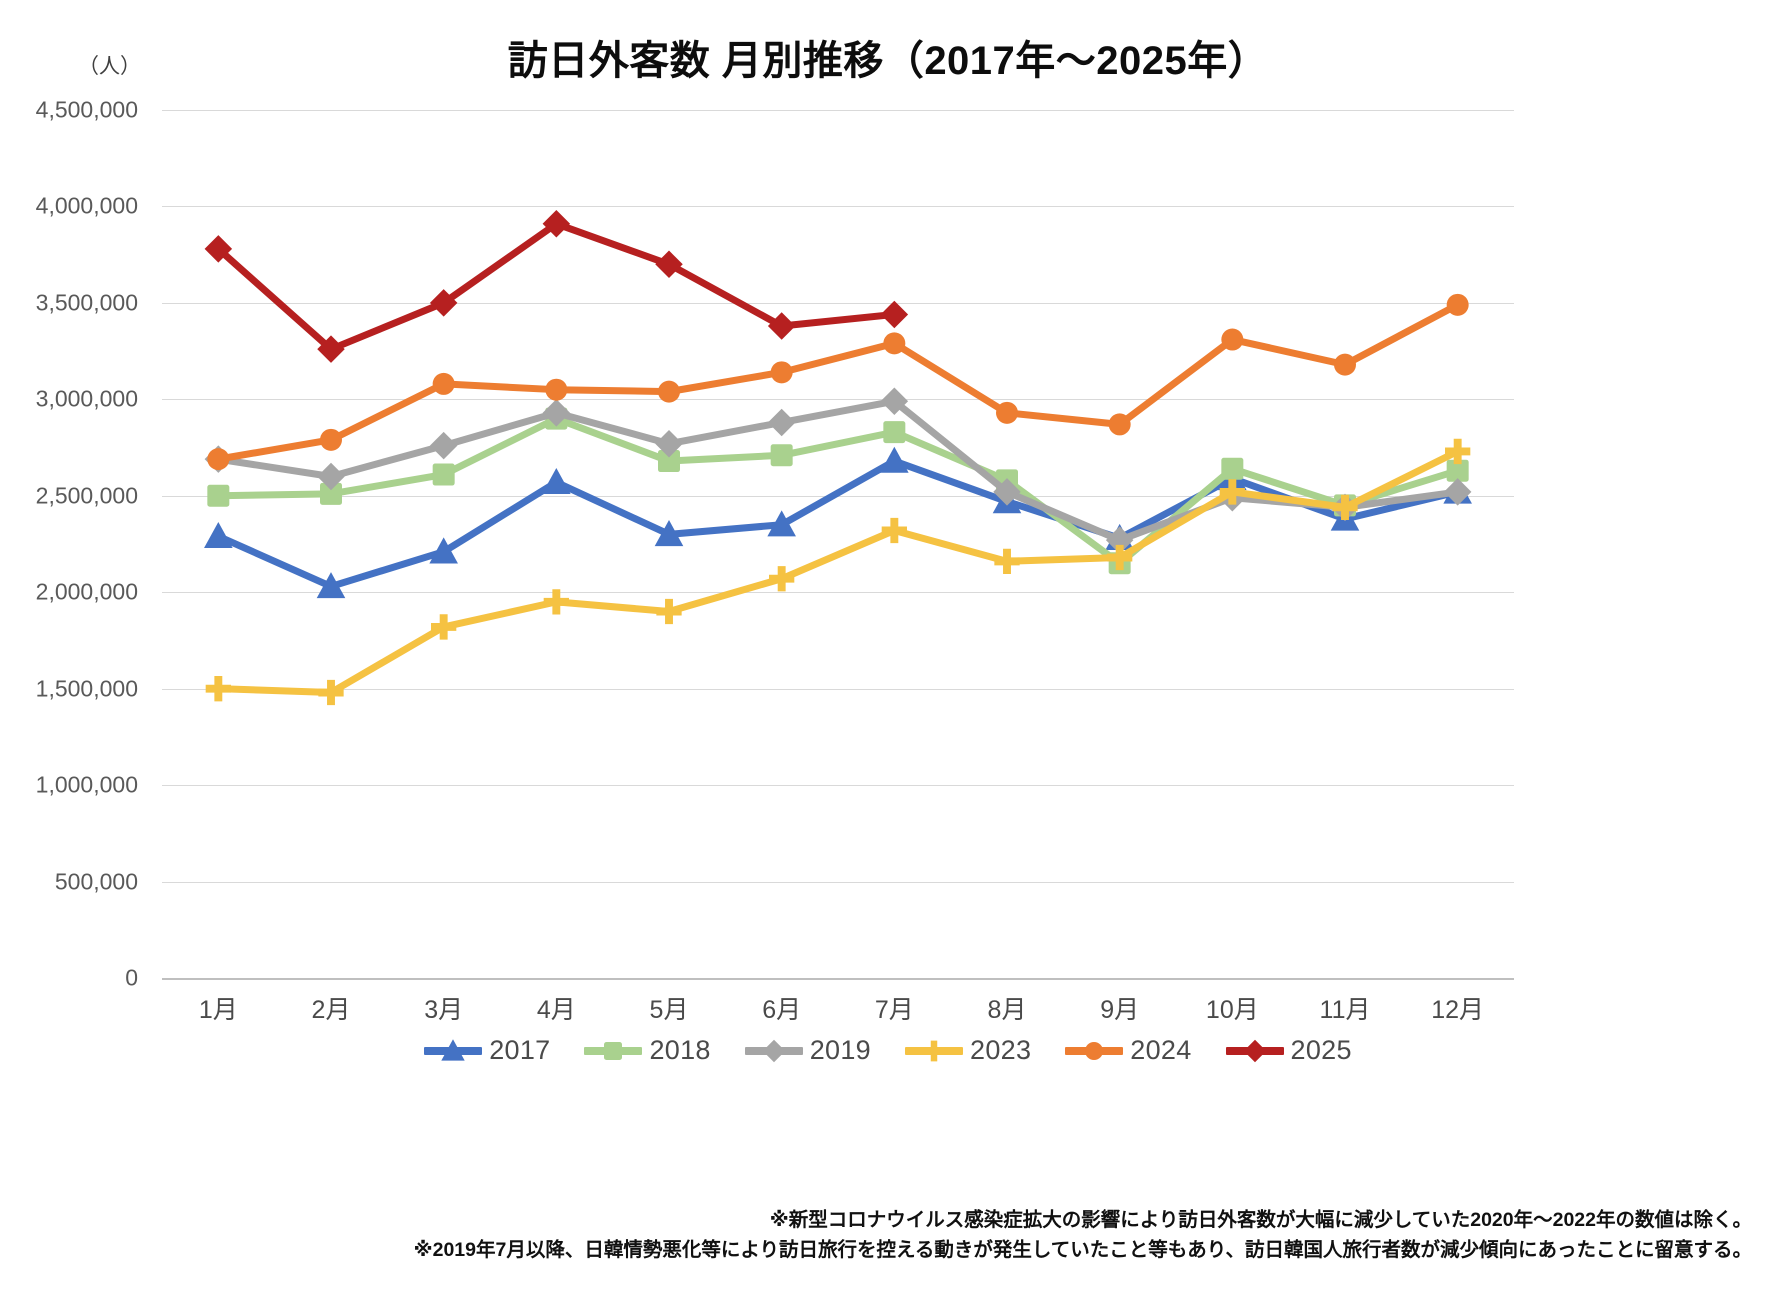 This screenshot has height=1294, width=1776. Describe the element at coordinates (838, 1014) in the screenshot. I see `x-axis-tick-labels: 1月 2月 3月 4月 5月 6月 7月 8月 9月 10月 11月 12月` at that location.